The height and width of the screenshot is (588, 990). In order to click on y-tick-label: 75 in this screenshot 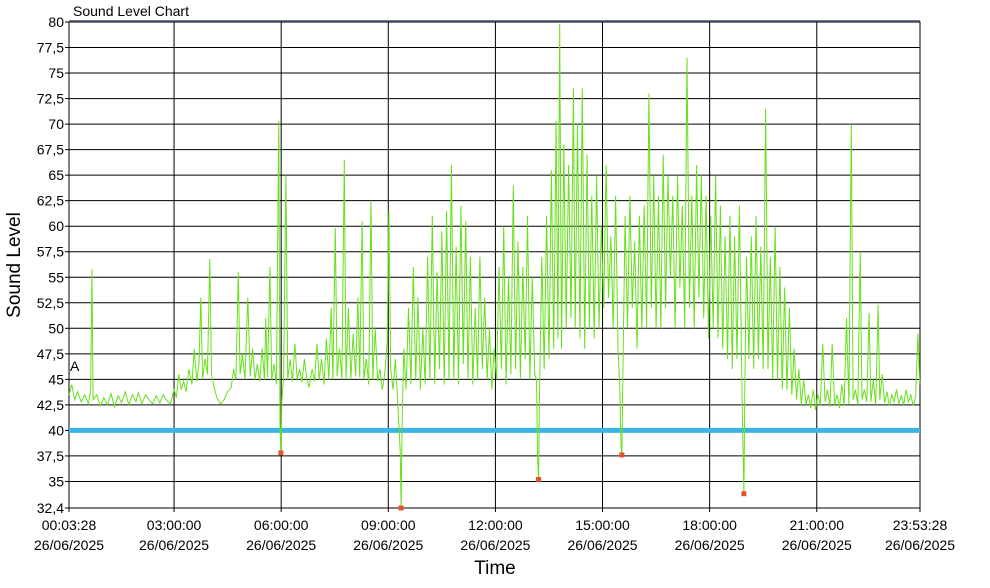, I will do `click(56, 73)`.